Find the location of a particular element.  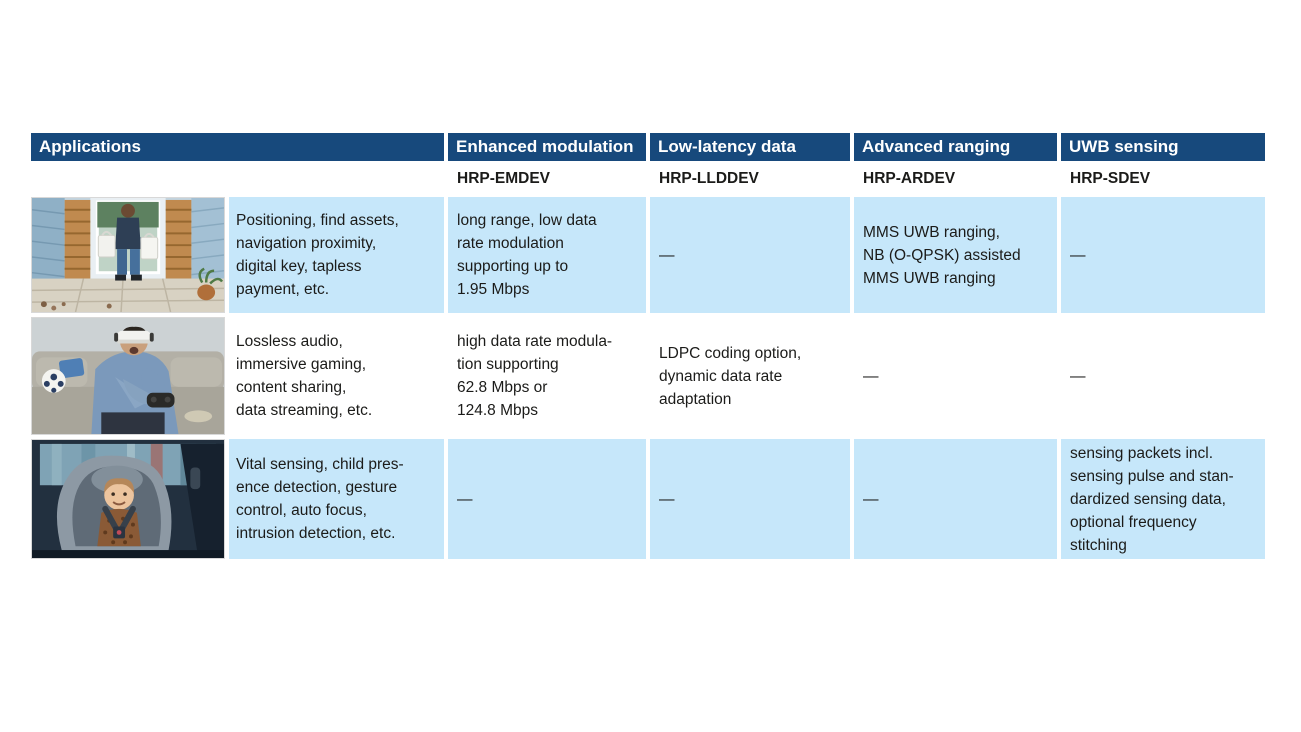

subheader-device-hrp-emdev: HRP-EMDEV is located at coordinates (547, 179).